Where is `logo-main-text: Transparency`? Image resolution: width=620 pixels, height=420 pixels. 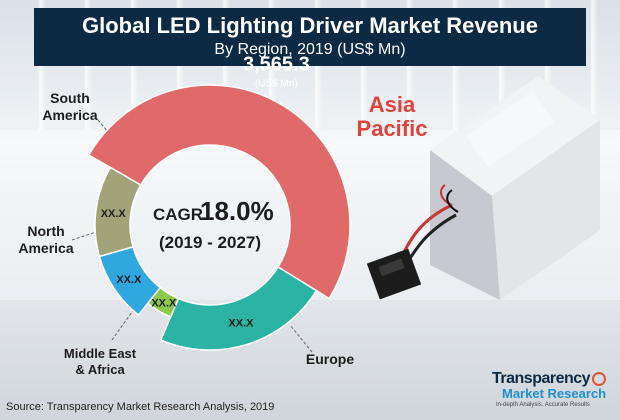
logo-main-text: Transparency is located at coordinates (541, 378).